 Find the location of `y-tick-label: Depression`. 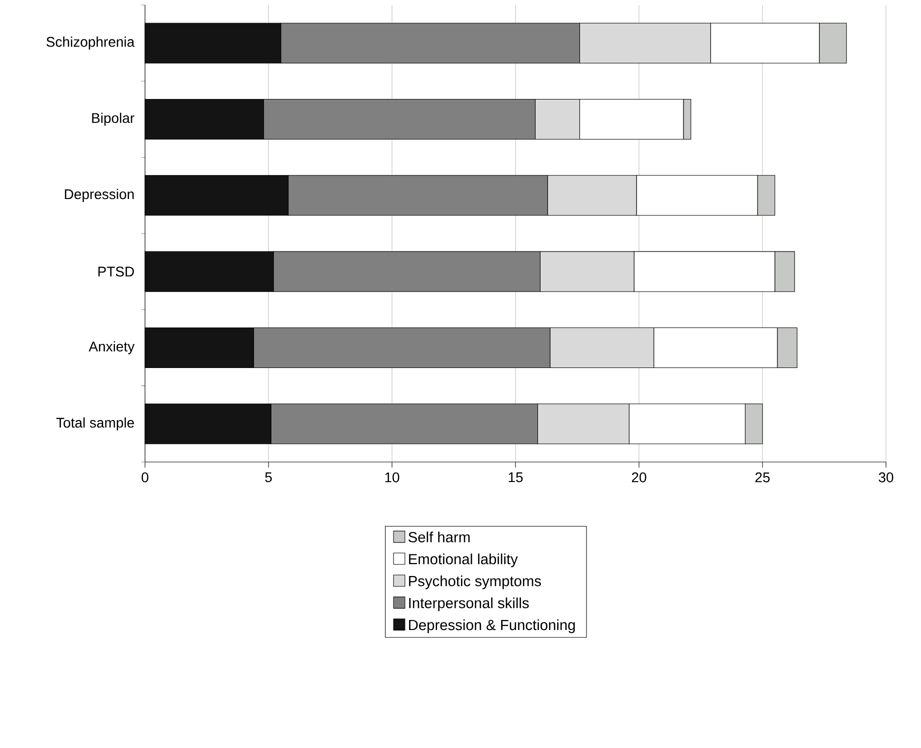

y-tick-label: Depression is located at coordinates (99, 195).